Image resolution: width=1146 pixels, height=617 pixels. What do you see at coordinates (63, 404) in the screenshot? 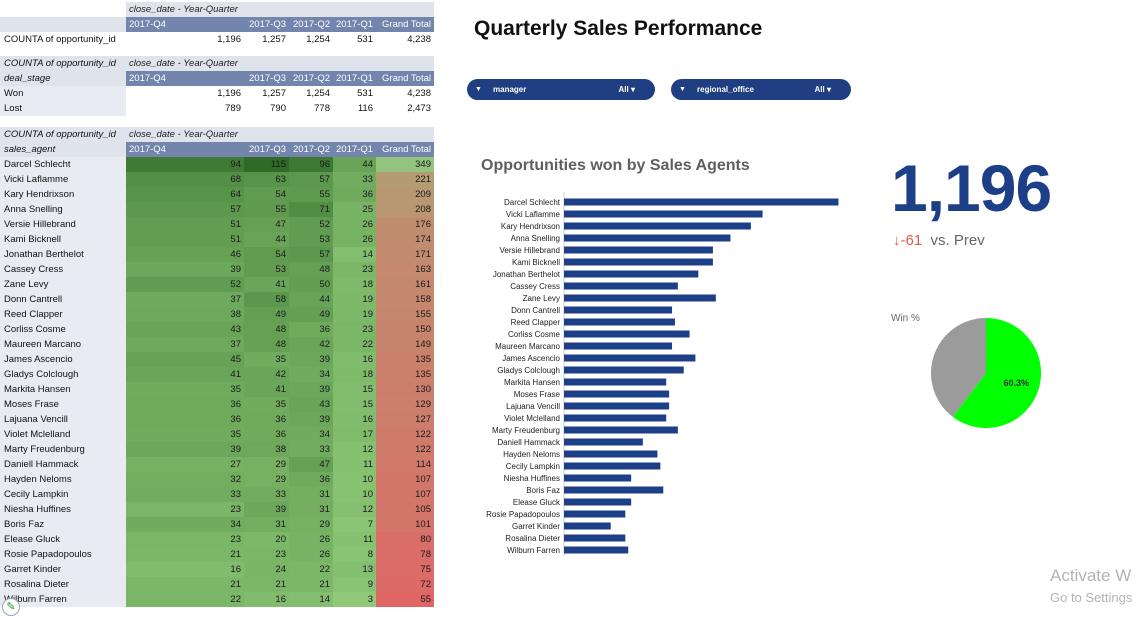
I see `row-label: Moses Frase` at bounding box center [63, 404].